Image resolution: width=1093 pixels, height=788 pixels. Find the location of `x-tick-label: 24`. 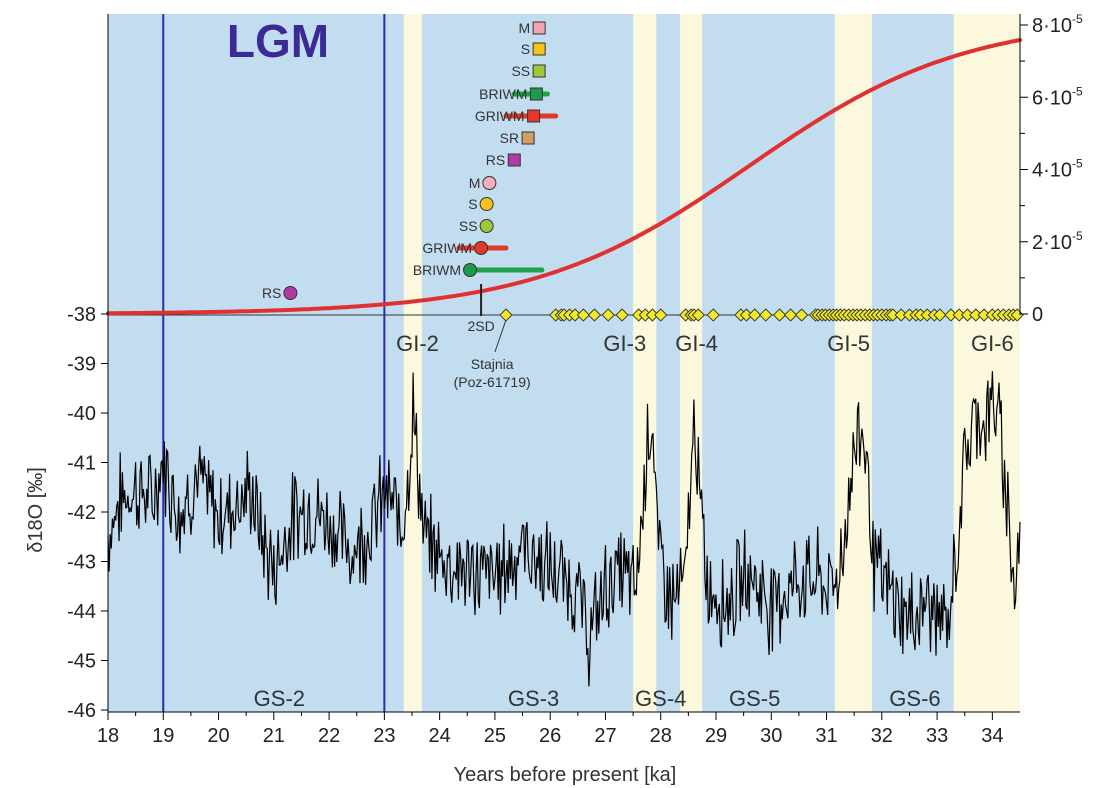

x-tick-label: 24 is located at coordinates (440, 736).